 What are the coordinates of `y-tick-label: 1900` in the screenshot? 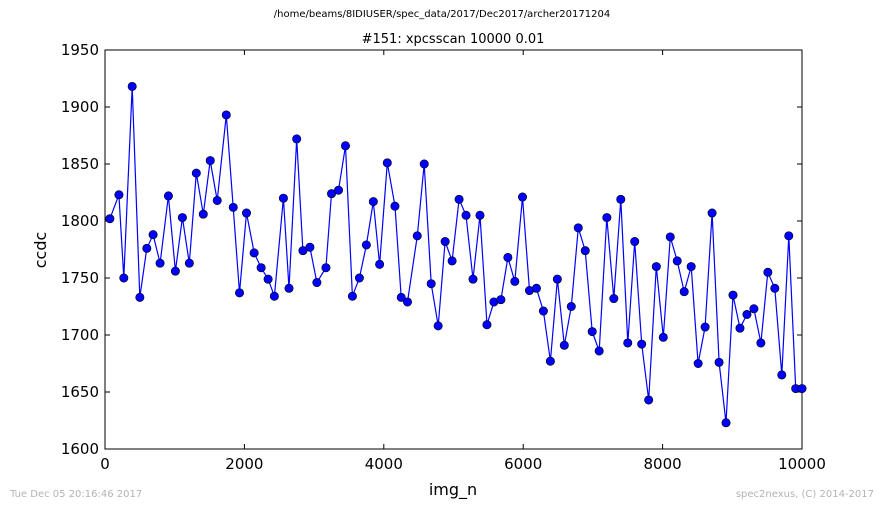 It's located at (80, 107).